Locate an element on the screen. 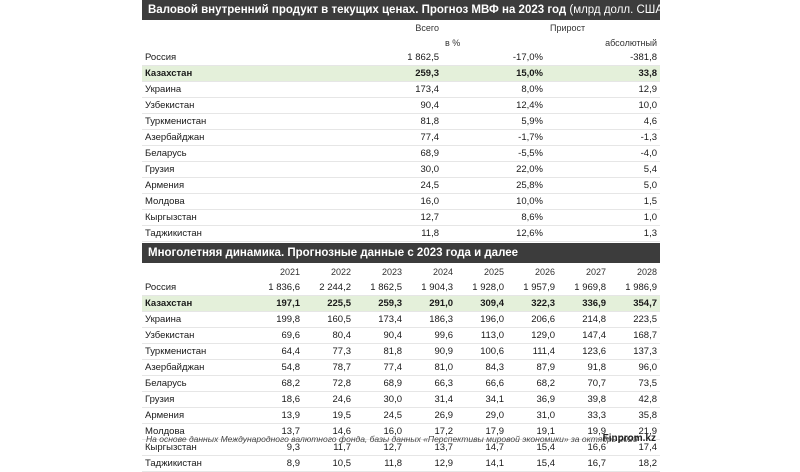 The image size is (800, 472). country-cell: Россия is located at coordinates (217, 58).